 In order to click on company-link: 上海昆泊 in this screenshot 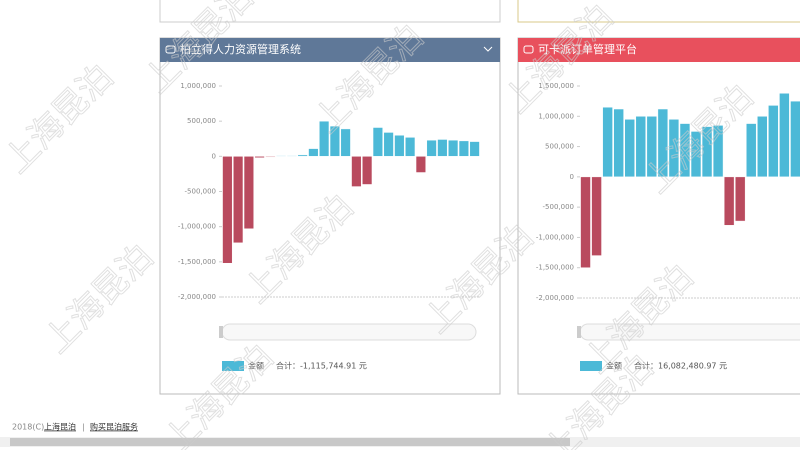, I will do `click(60, 427)`.